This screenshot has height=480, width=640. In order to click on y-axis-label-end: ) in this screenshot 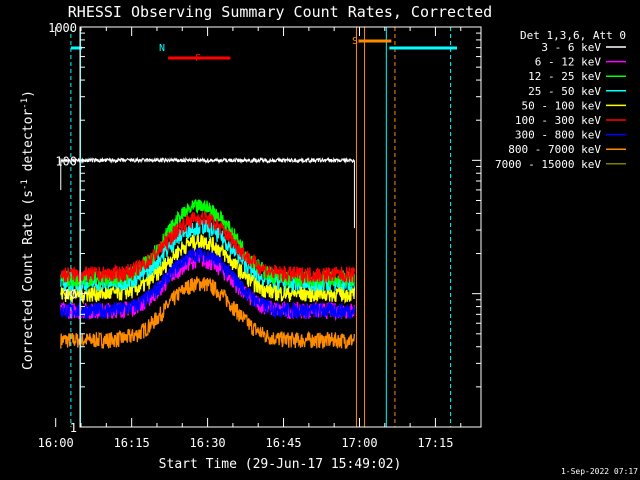, I will do `click(28, 94)`.